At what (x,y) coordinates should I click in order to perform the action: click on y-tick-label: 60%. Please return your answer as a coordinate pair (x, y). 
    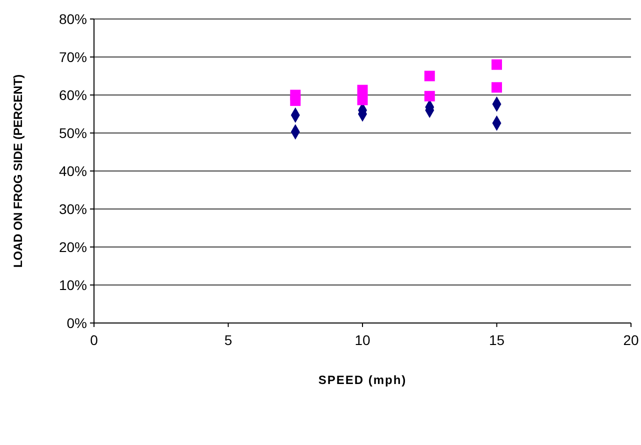
    Looking at the image, I should click on (72, 94).